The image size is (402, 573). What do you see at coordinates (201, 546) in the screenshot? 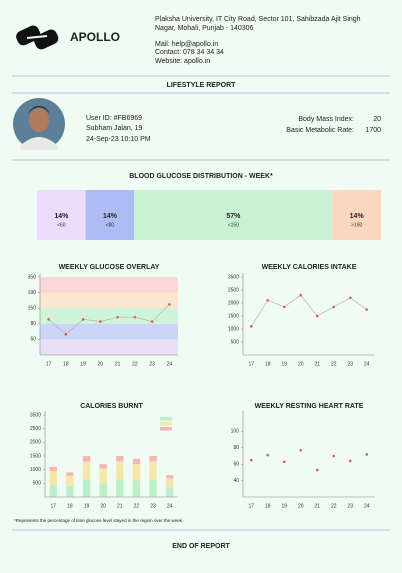
I see `footer: END OF REPORT` at bounding box center [201, 546].